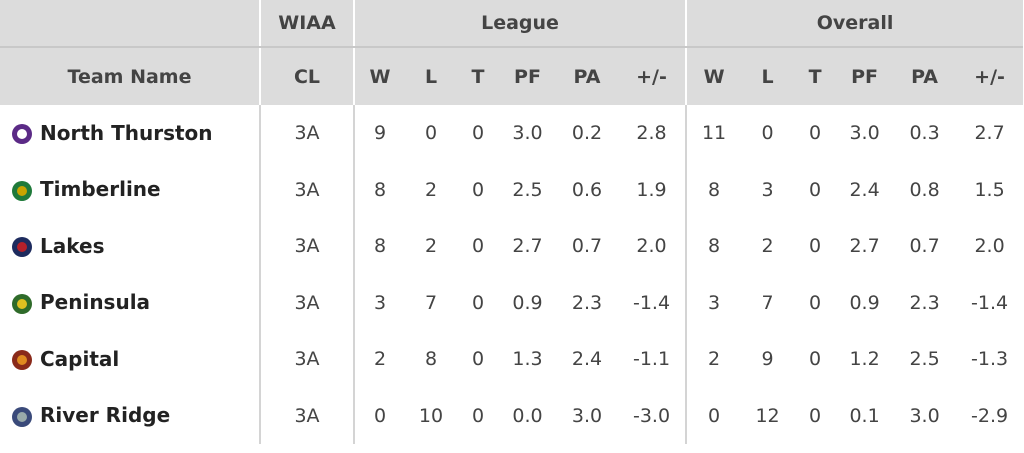 The width and height of the screenshot is (1024, 453). I want to click on stat-cell: -2.9, so click(990, 415).